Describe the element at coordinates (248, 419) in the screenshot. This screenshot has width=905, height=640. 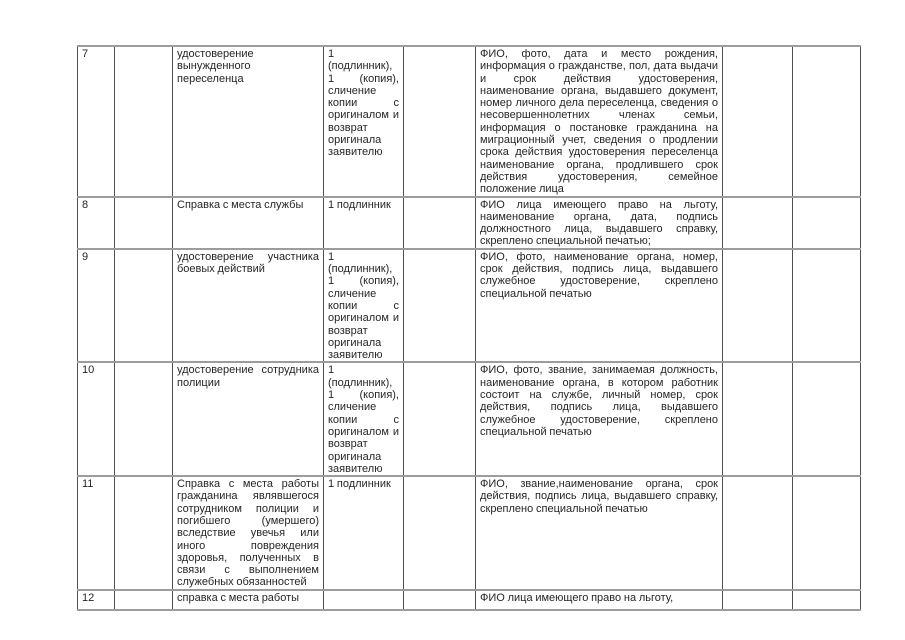
I see `document-name-cell: удостоверение сотрудника полиции` at that location.